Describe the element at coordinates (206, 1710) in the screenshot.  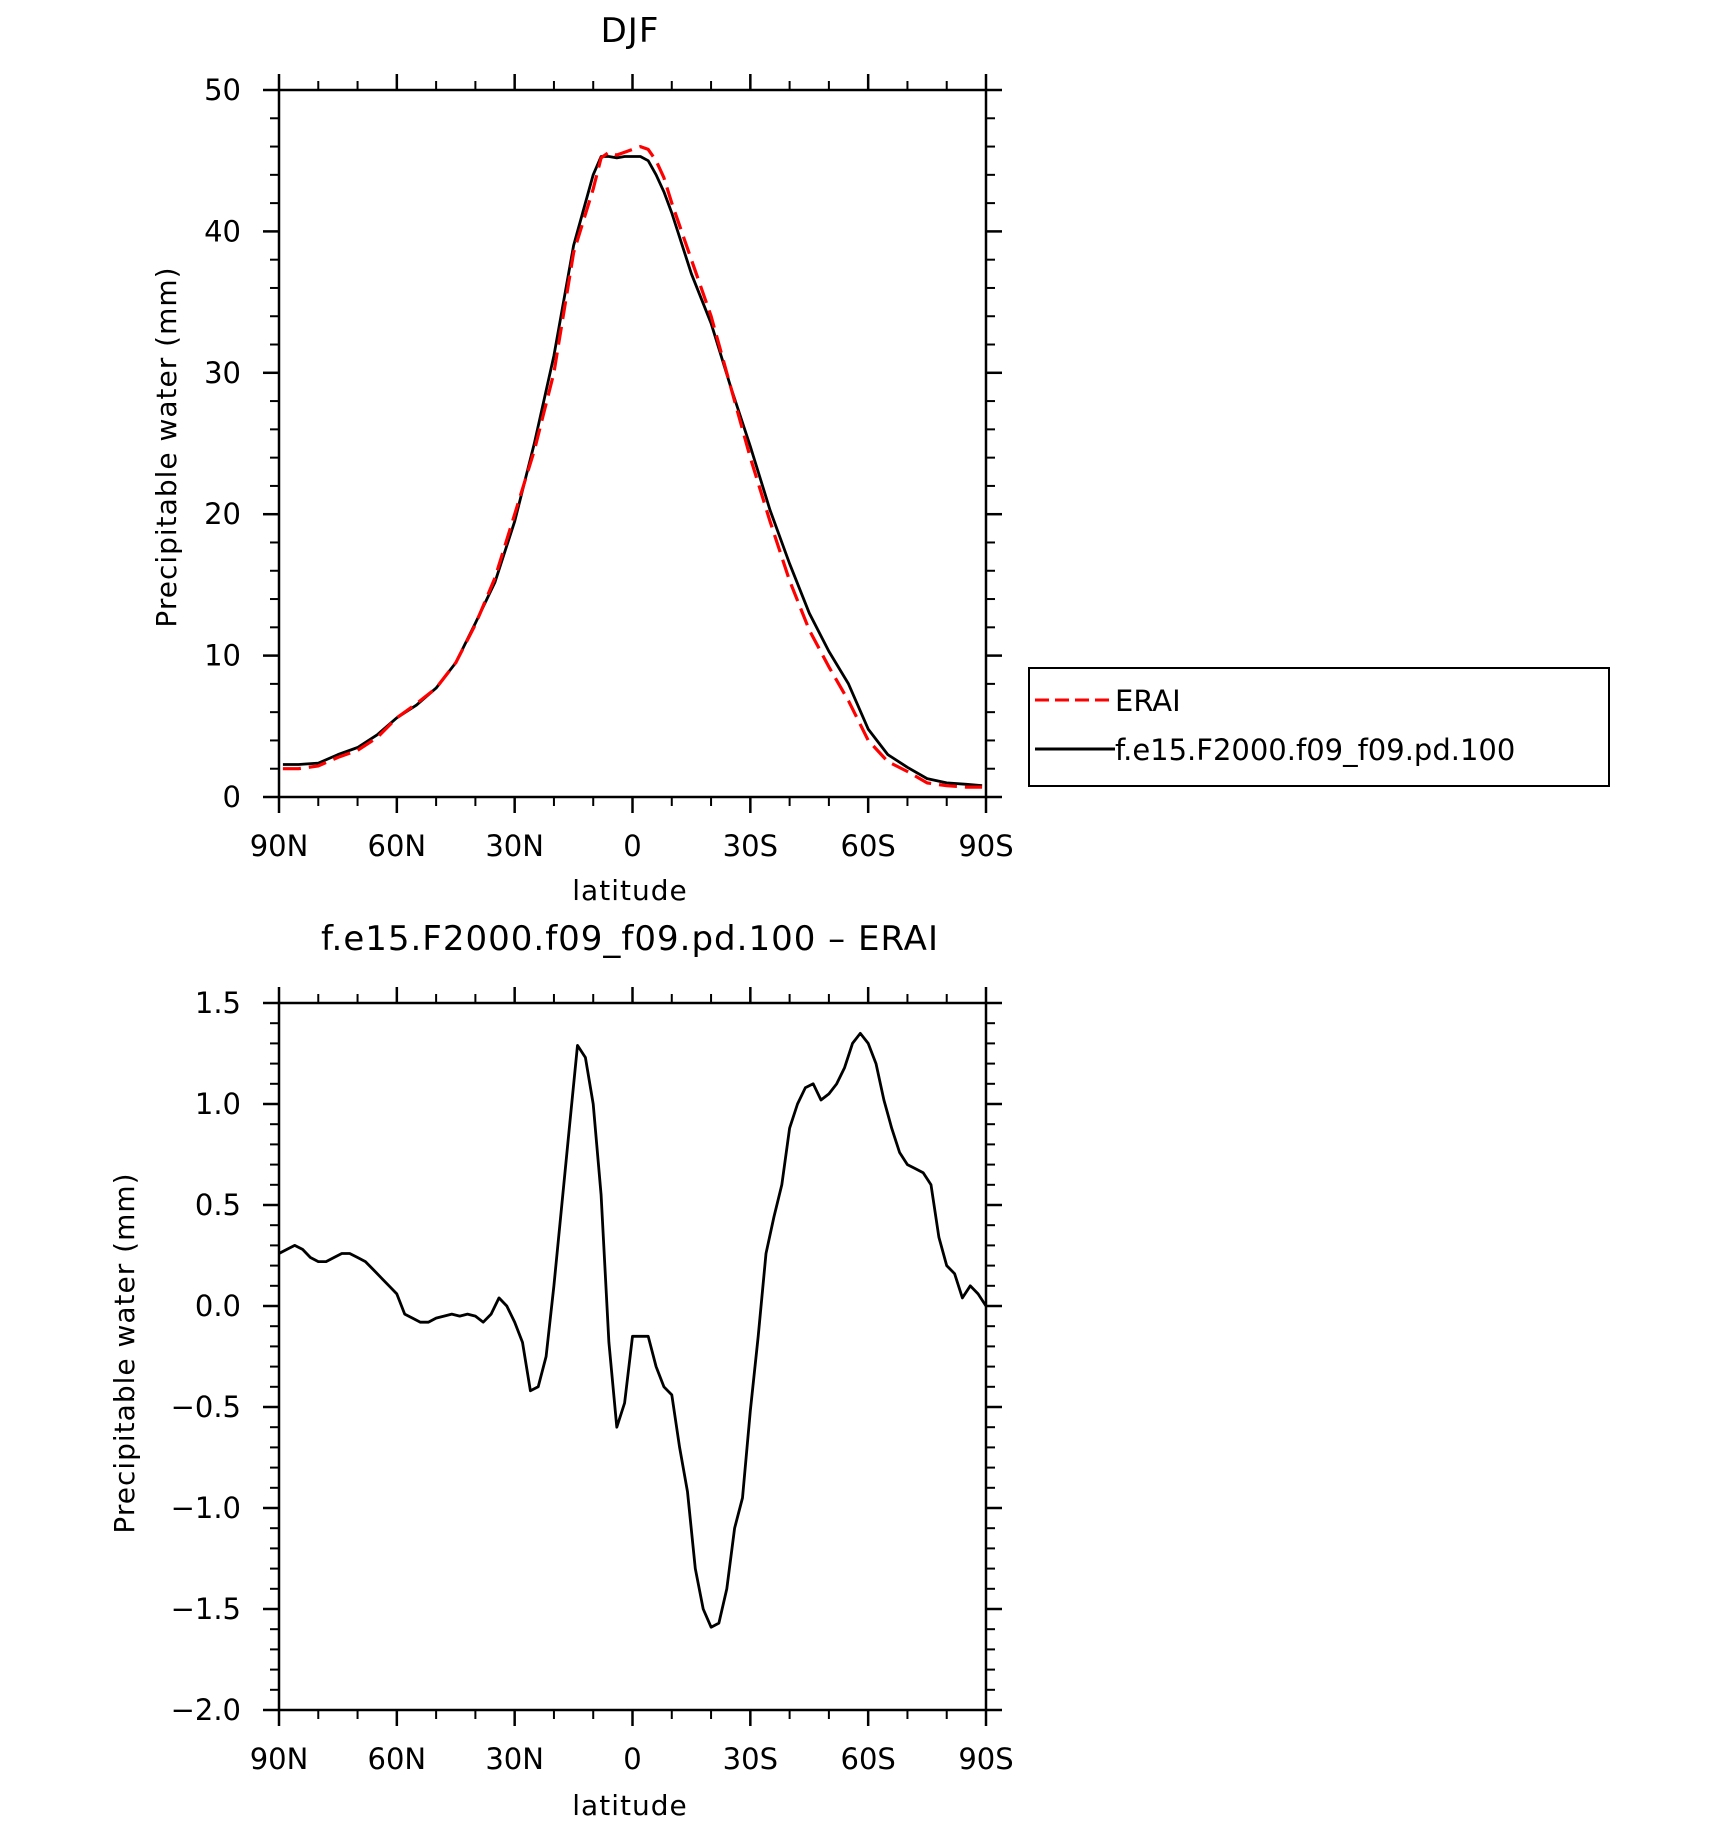
I see `y-tick-label: −2.0` at that location.